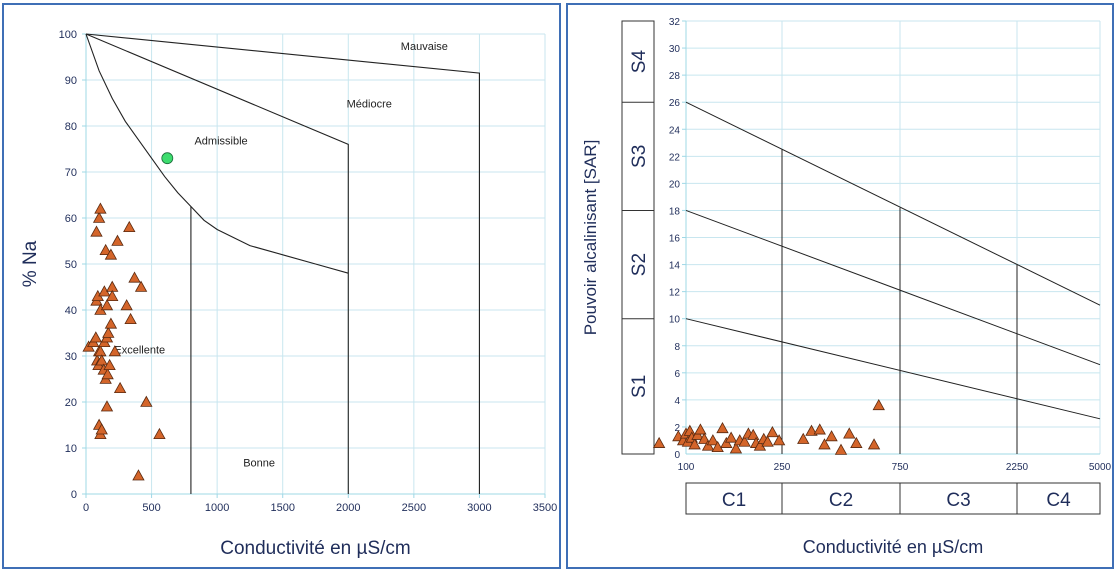  I want to click on y-tick-label: 8, so click(677, 347).